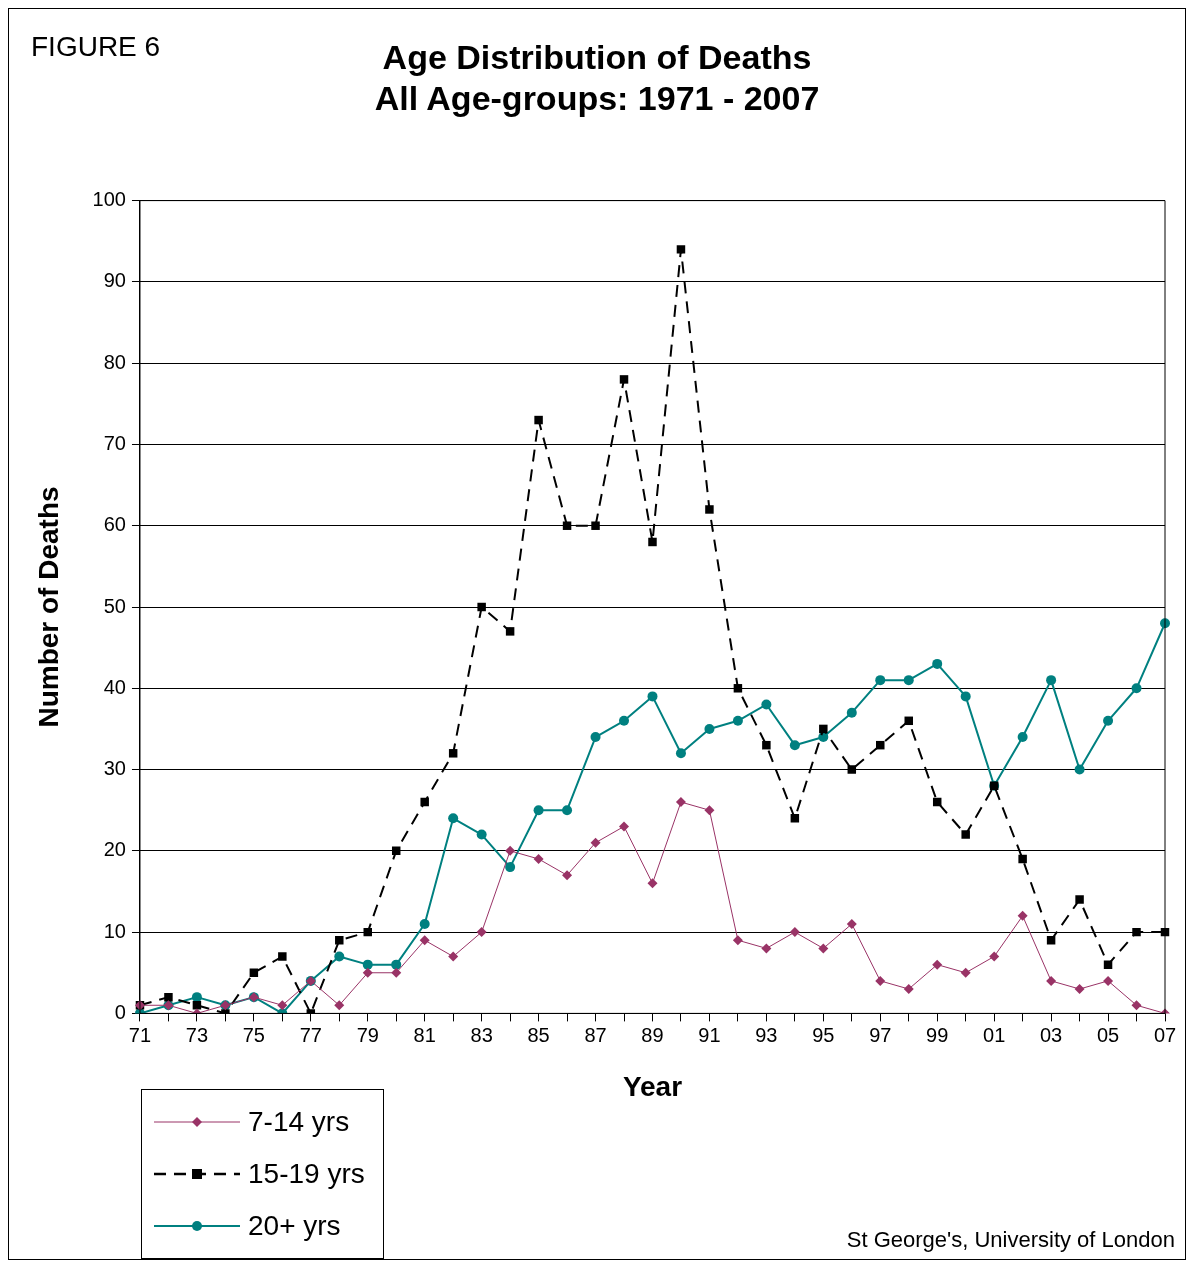 The width and height of the screenshot is (1195, 1268). I want to click on text: St George's, University of London, so click(1010, 1240).